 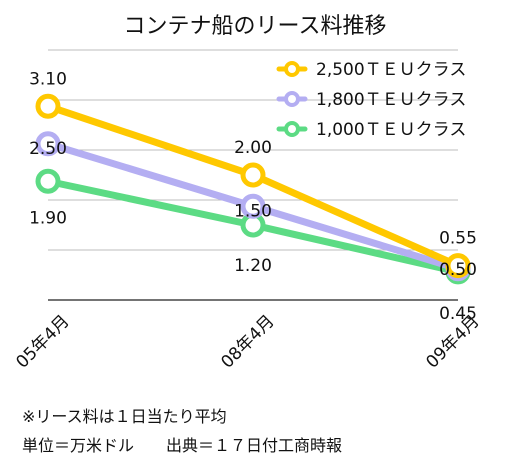 I want to click on data-label: 1.50, so click(x=253, y=211).